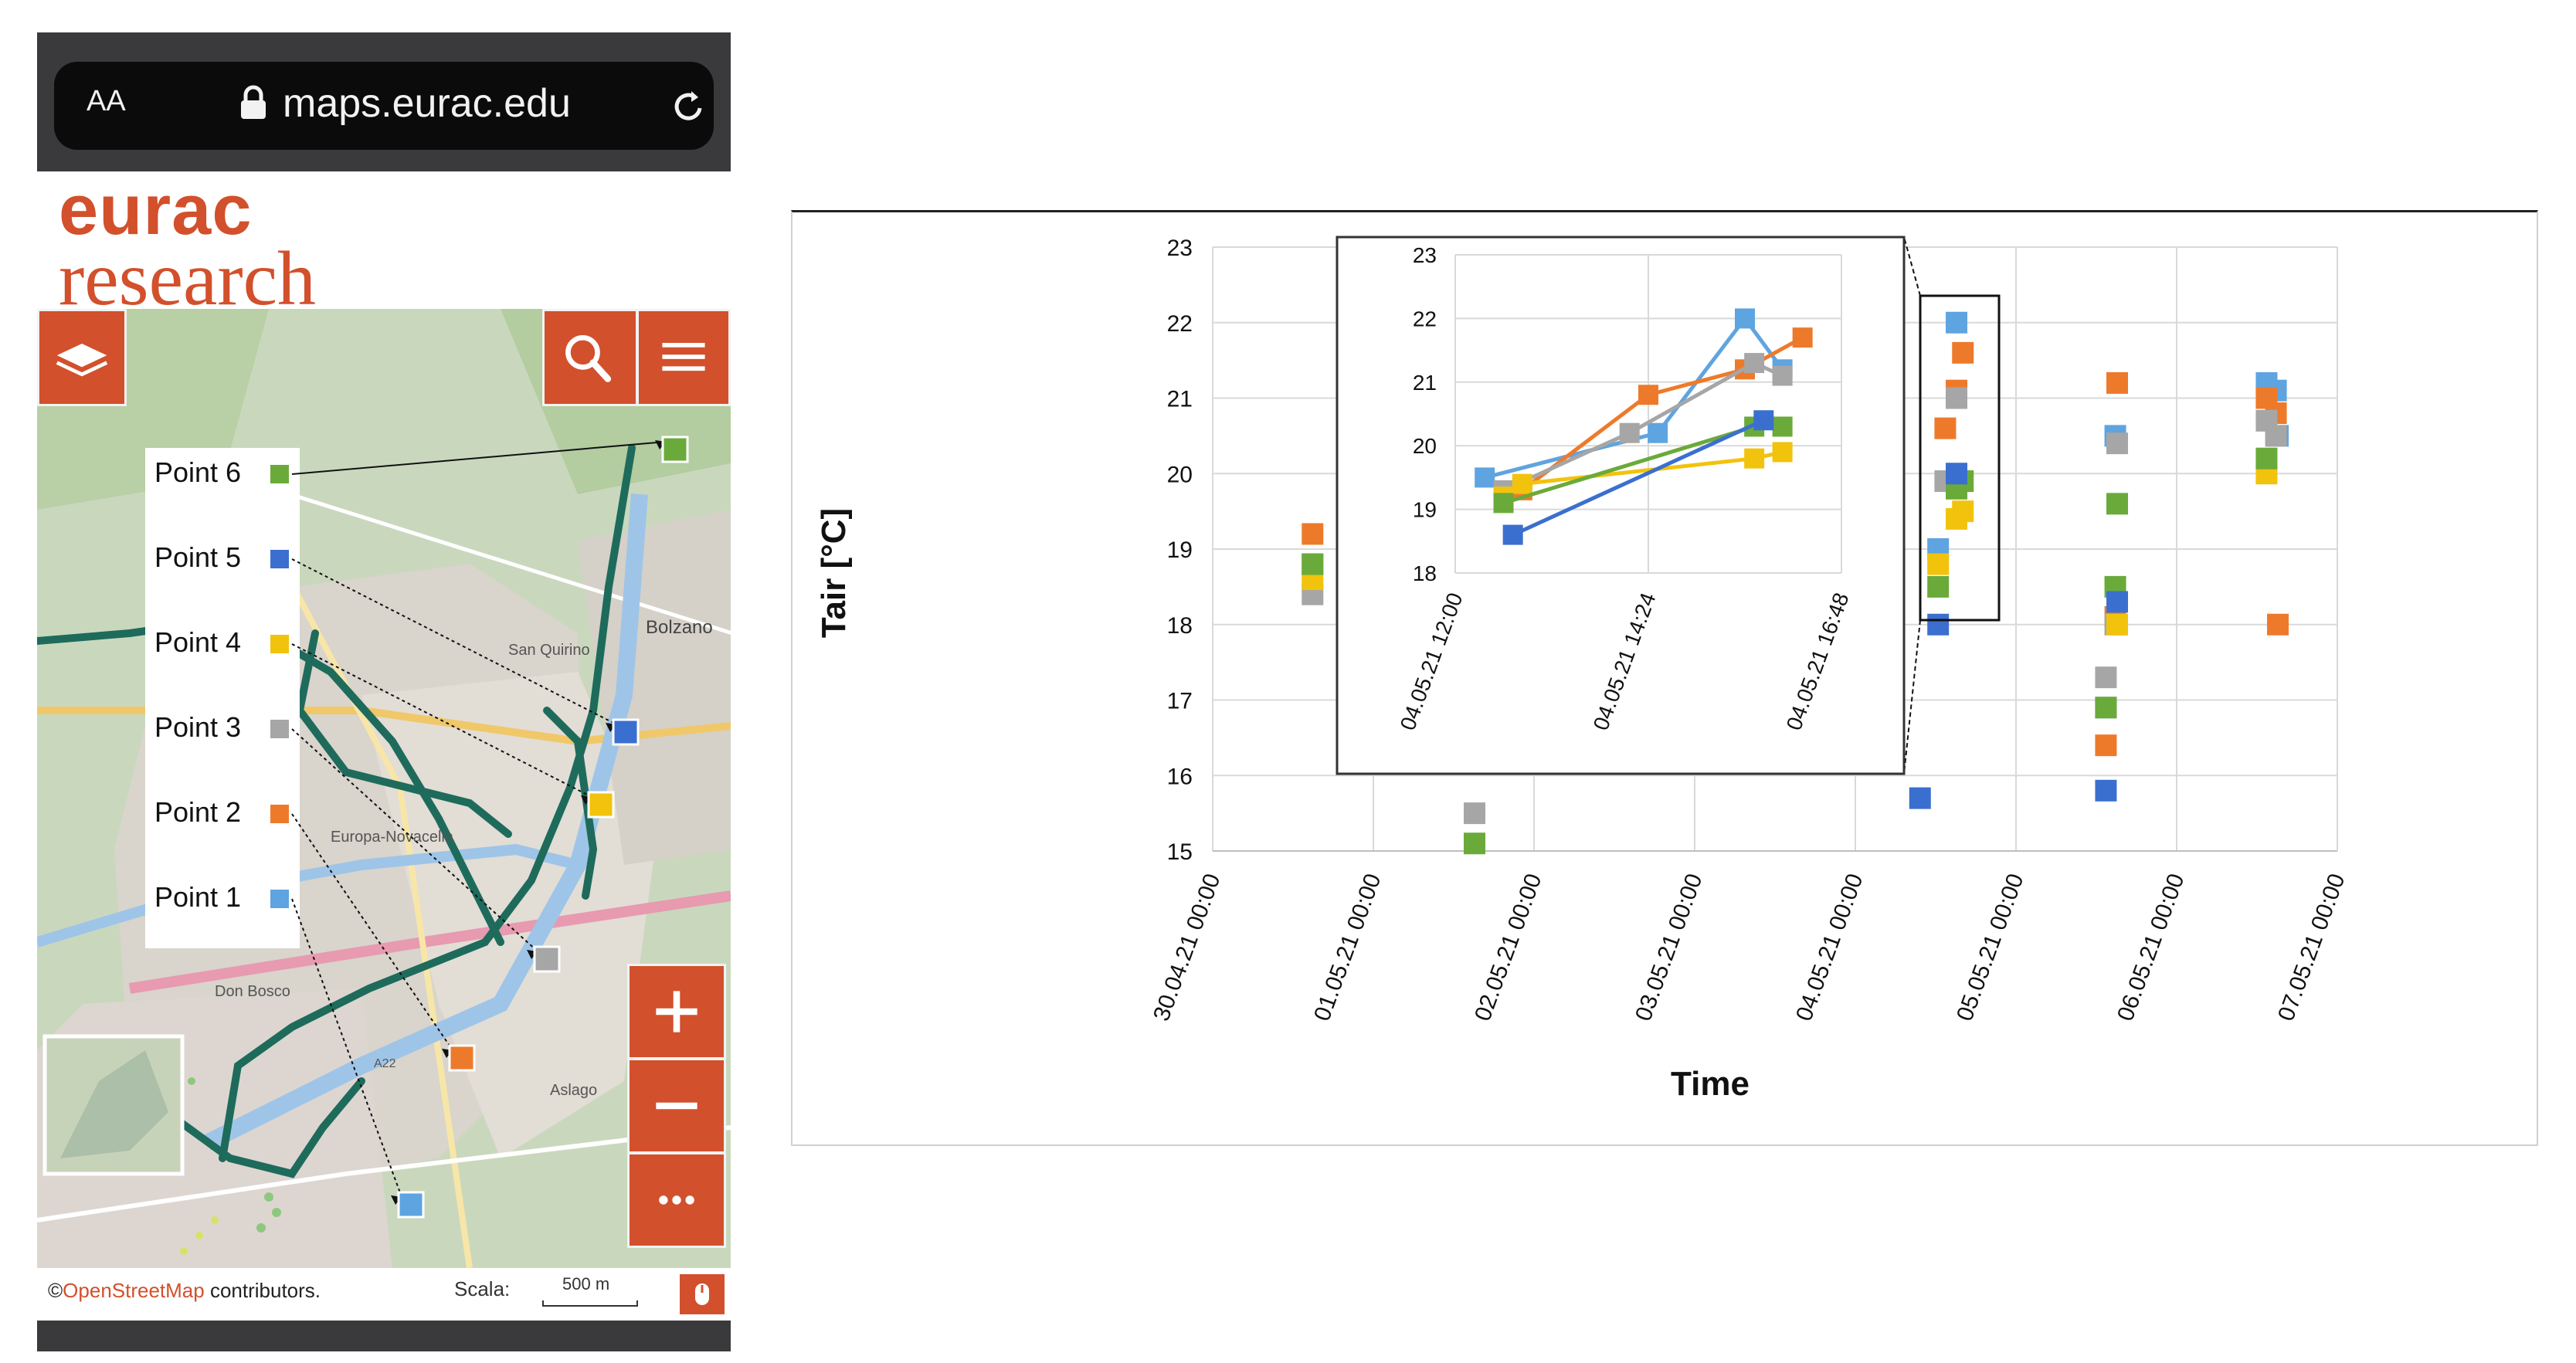 This screenshot has width=2576, height=1363. Describe the element at coordinates (482, 1288) in the screenshot. I see `scale-label: Scala:` at that location.